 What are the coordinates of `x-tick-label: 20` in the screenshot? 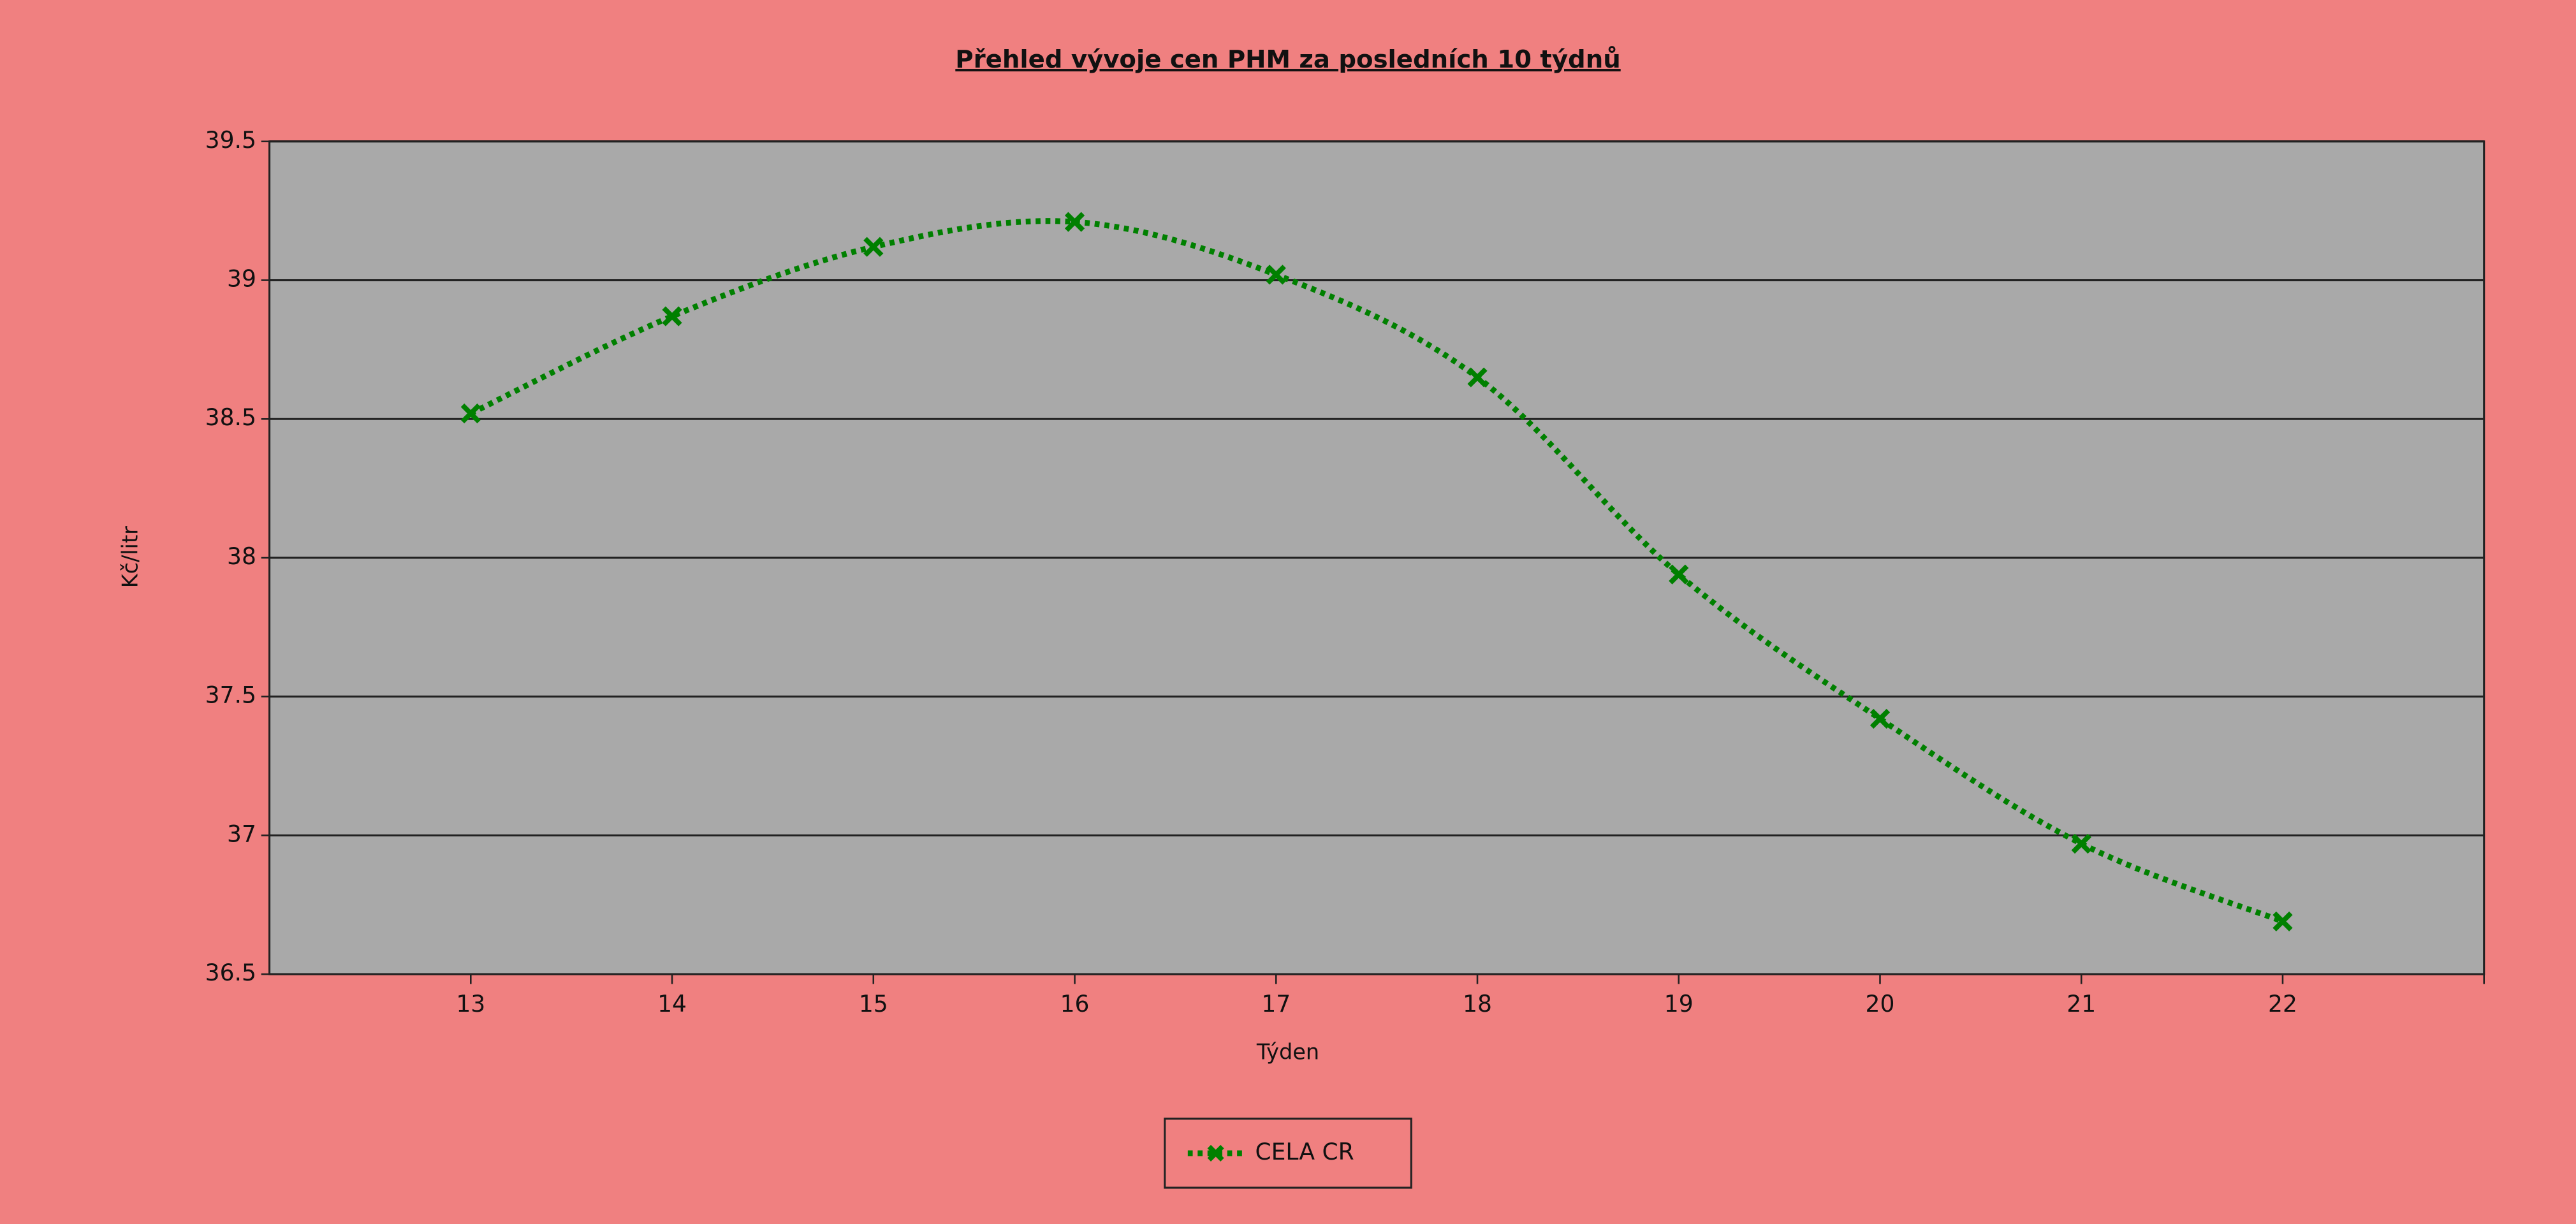 It's located at (1880, 1004).